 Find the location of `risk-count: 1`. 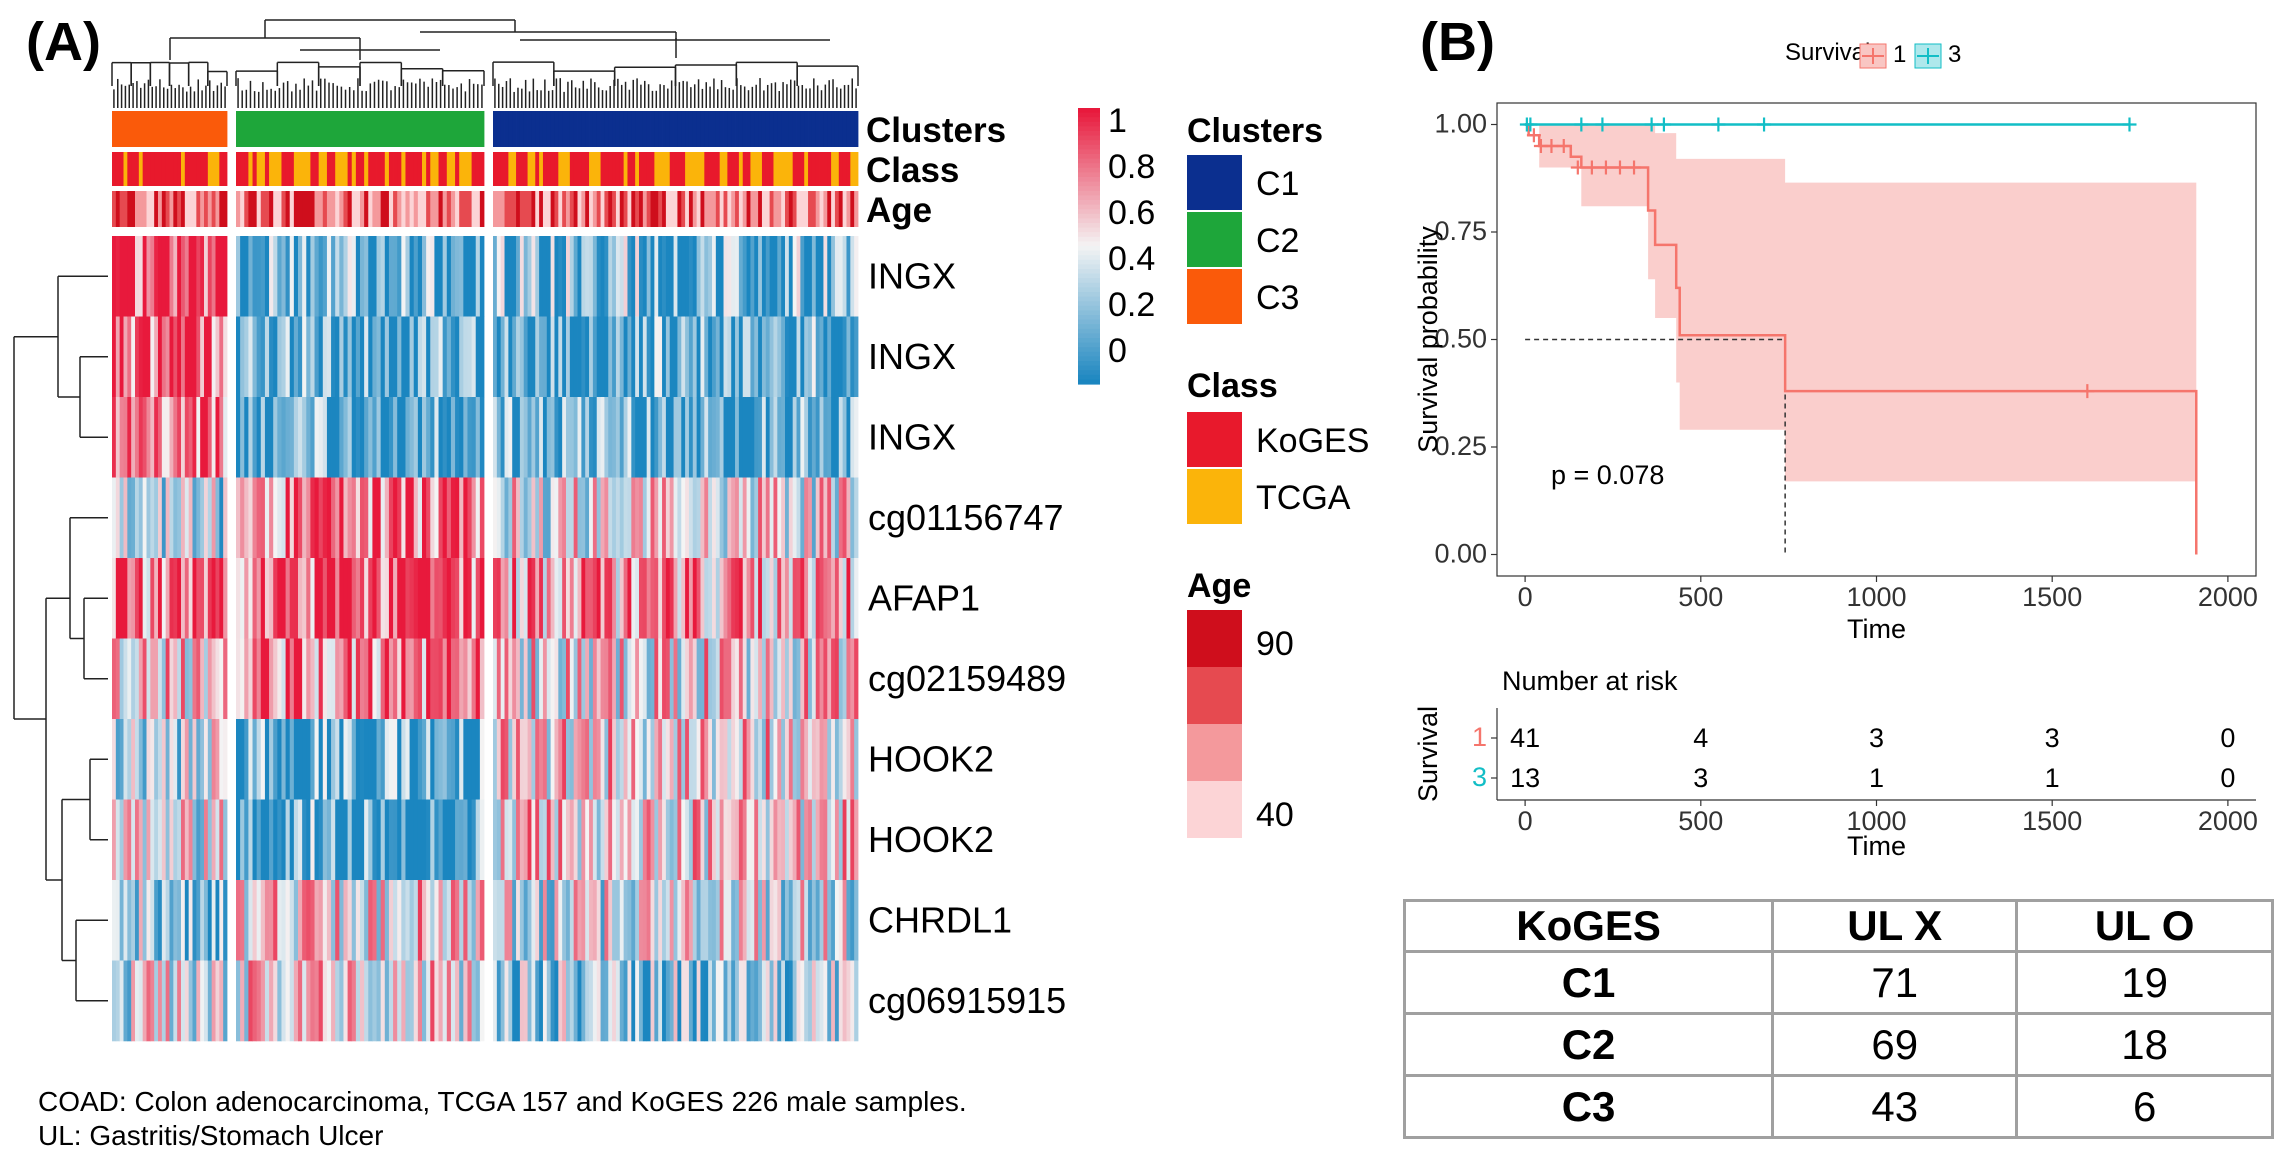

risk-count: 1 is located at coordinates (2052, 778).